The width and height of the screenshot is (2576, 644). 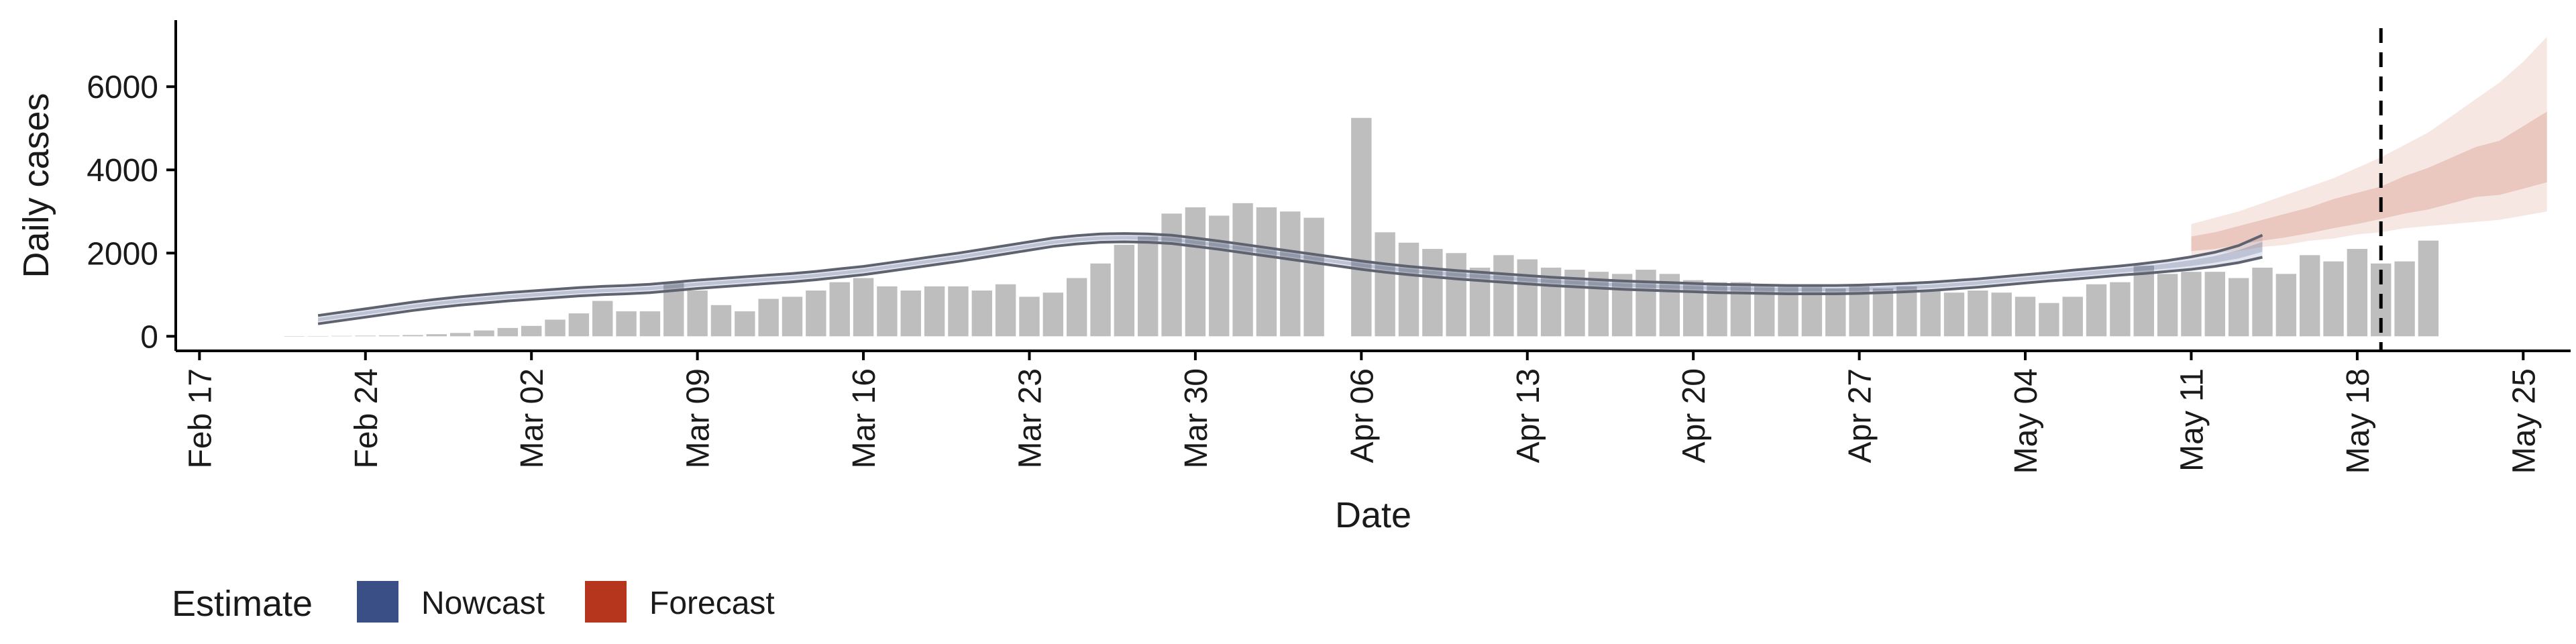 What do you see at coordinates (483, 603) in the screenshot?
I see `legend-label-nowcast: Nowcast` at bounding box center [483, 603].